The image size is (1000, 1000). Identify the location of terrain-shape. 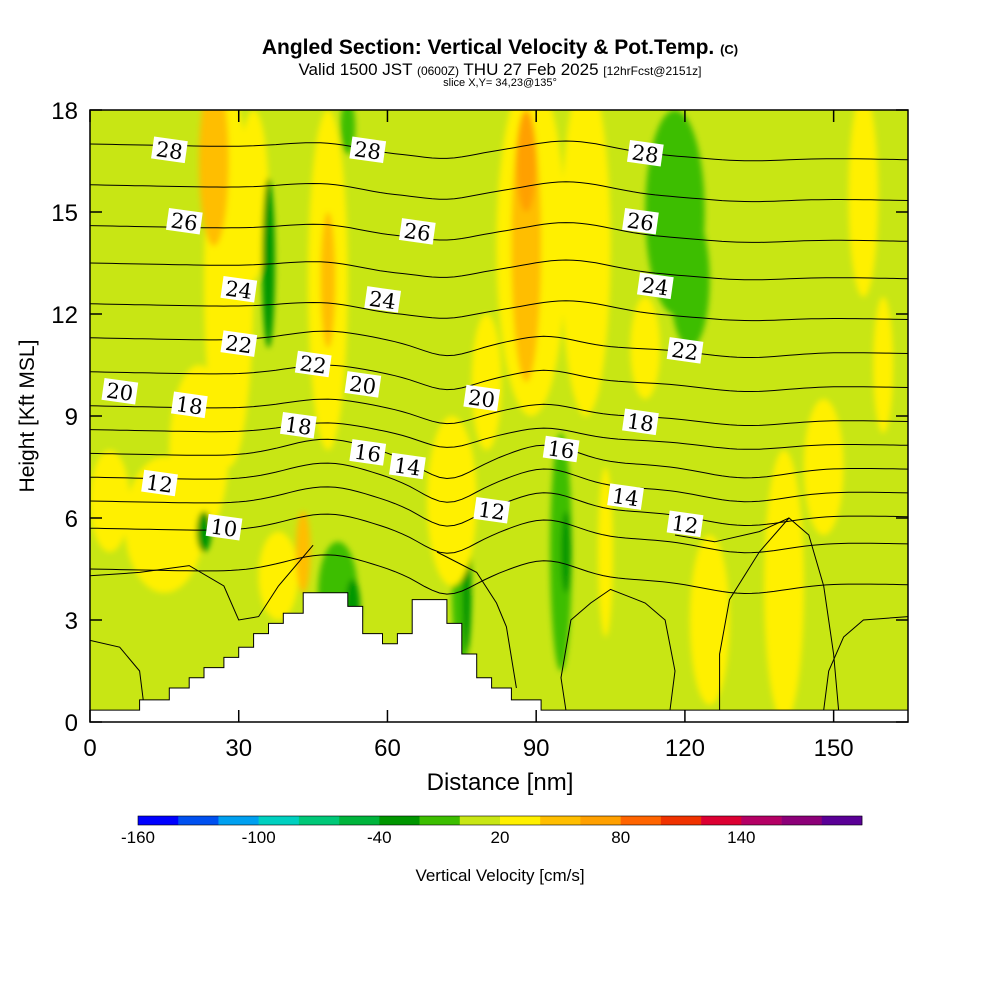
(499, 657).